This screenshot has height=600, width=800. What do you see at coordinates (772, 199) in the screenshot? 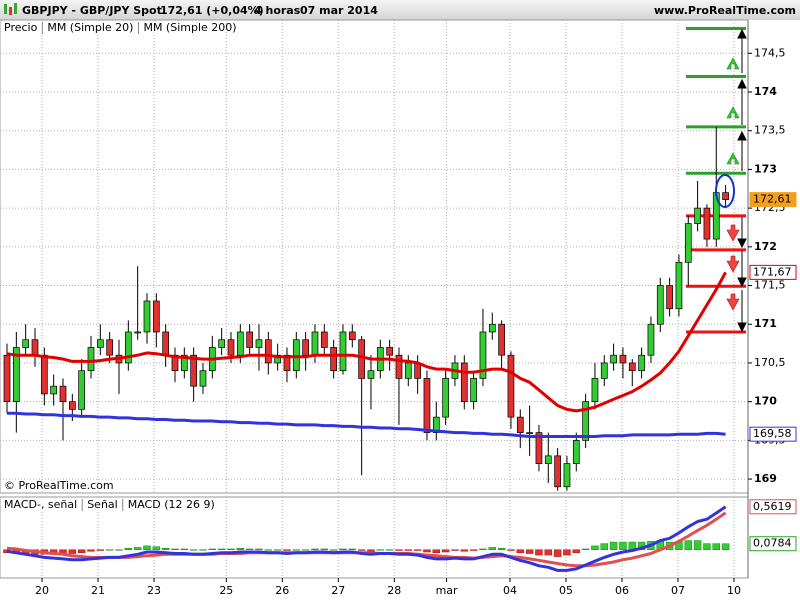
I see `price-tag-label: 172,61` at bounding box center [772, 199].